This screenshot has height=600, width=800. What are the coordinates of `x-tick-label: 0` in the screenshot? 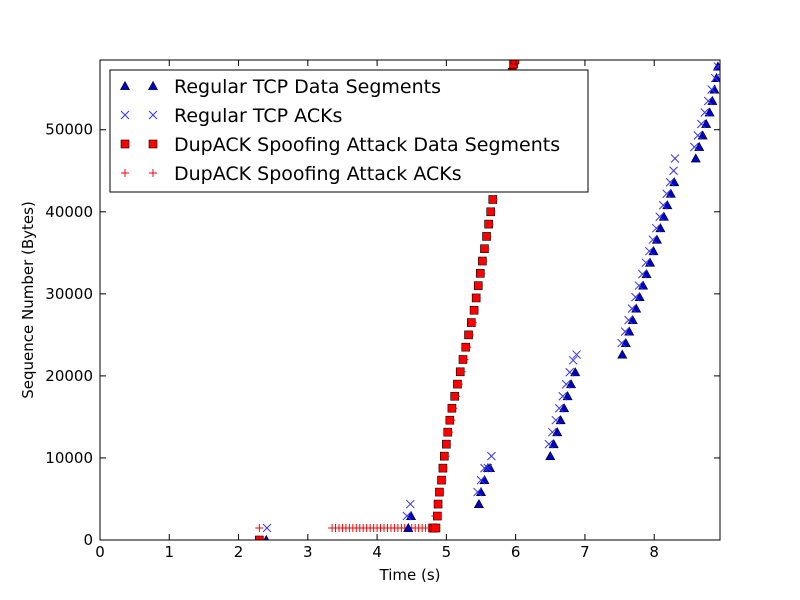 It's located at (100, 552).